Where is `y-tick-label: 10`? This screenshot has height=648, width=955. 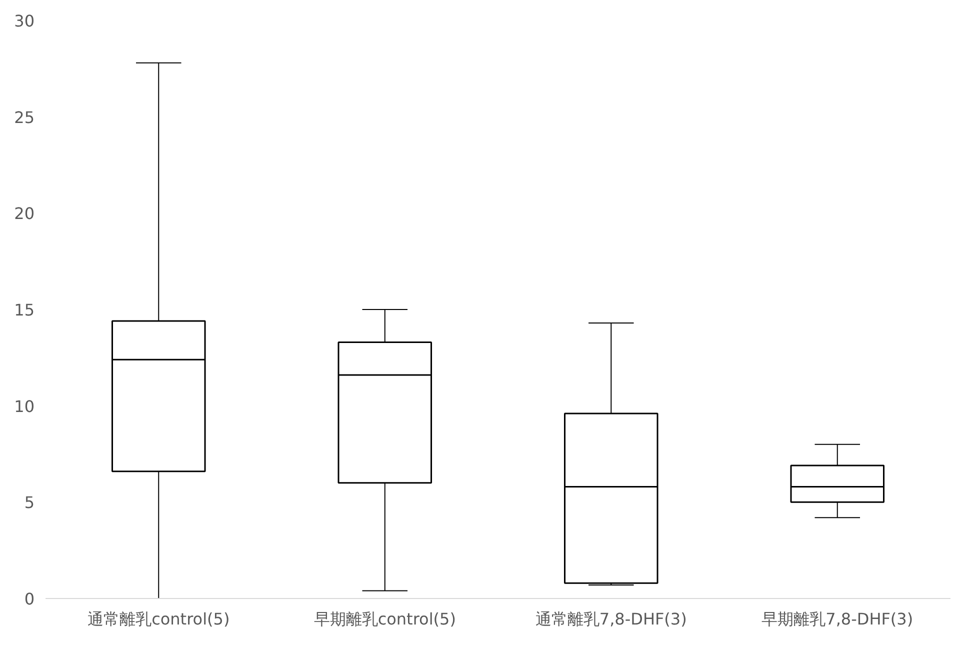 y-tick-label: 10 is located at coordinates (24, 406).